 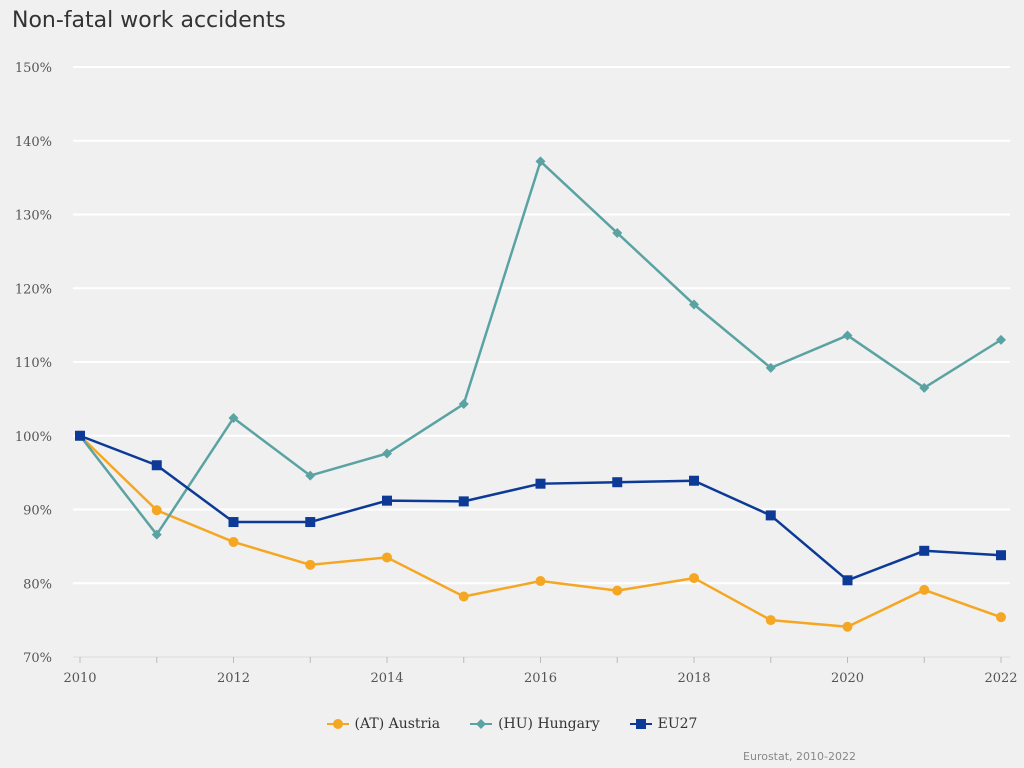 What do you see at coordinates (549, 724) in the screenshot?
I see `legend-label-hungary: (HU) Hungary` at bounding box center [549, 724].